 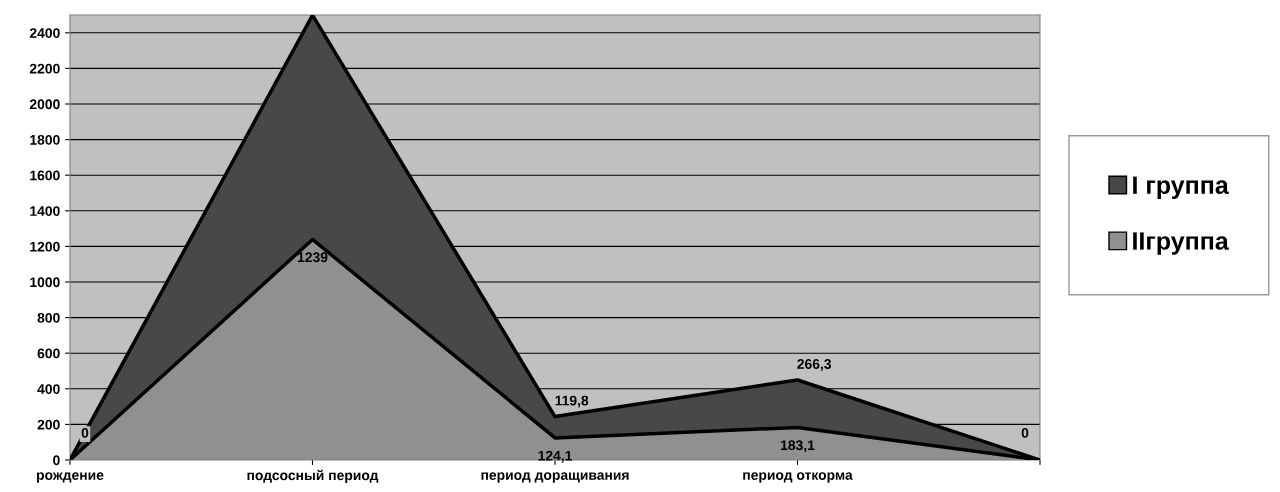 What do you see at coordinates (45, 175) in the screenshot?
I see `y-tick-label: 1600` at bounding box center [45, 175].